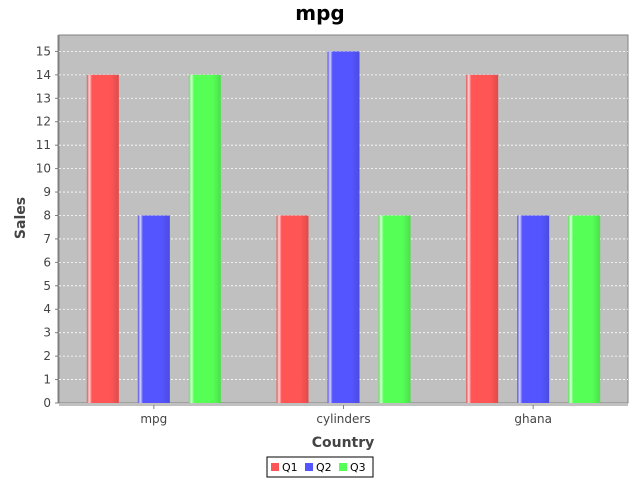 The width and height of the screenshot is (640, 480). I want to click on y-tick-label: 6, so click(47, 262).